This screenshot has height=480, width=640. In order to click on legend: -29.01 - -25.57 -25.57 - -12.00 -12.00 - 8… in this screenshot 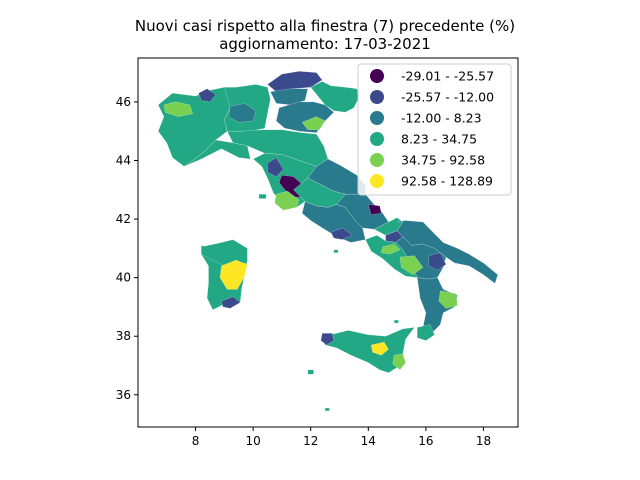, I will do `click(434, 129)`.